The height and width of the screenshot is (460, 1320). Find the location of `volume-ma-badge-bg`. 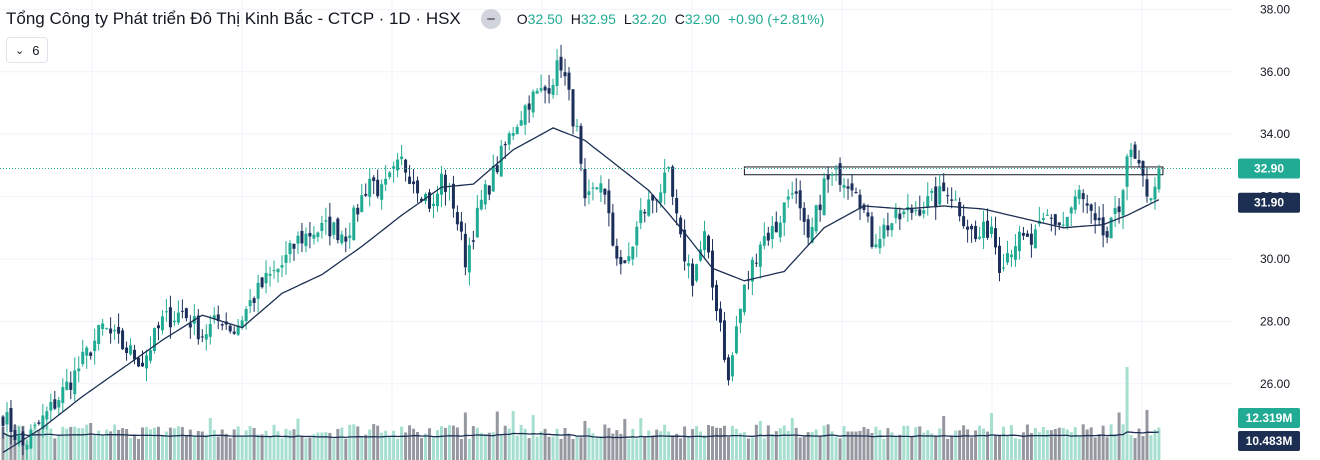

volume-ma-badge-bg is located at coordinates (1269, 441).